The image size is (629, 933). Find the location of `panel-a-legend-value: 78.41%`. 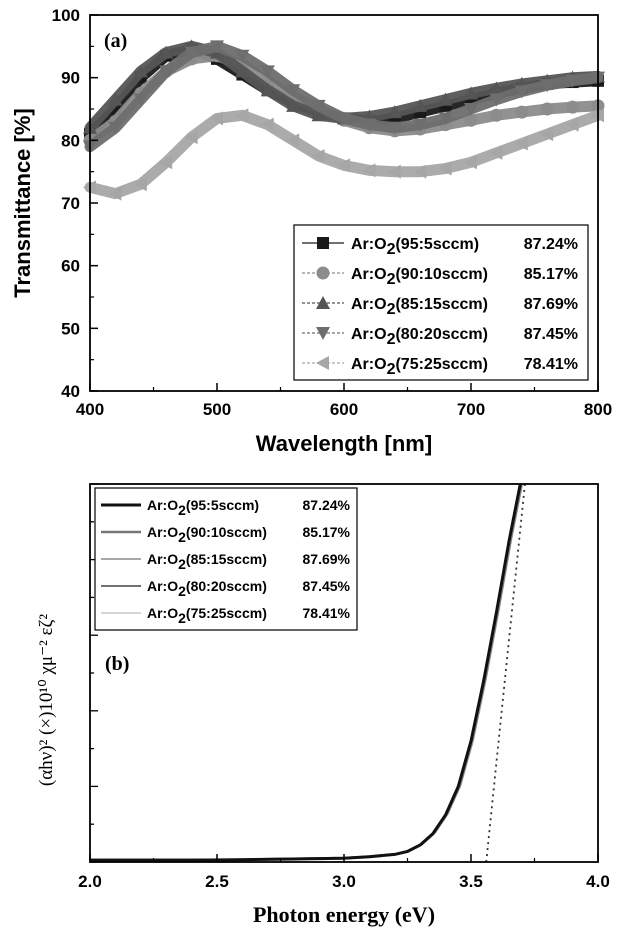

panel-a-legend-value: 78.41% is located at coordinates (551, 364).